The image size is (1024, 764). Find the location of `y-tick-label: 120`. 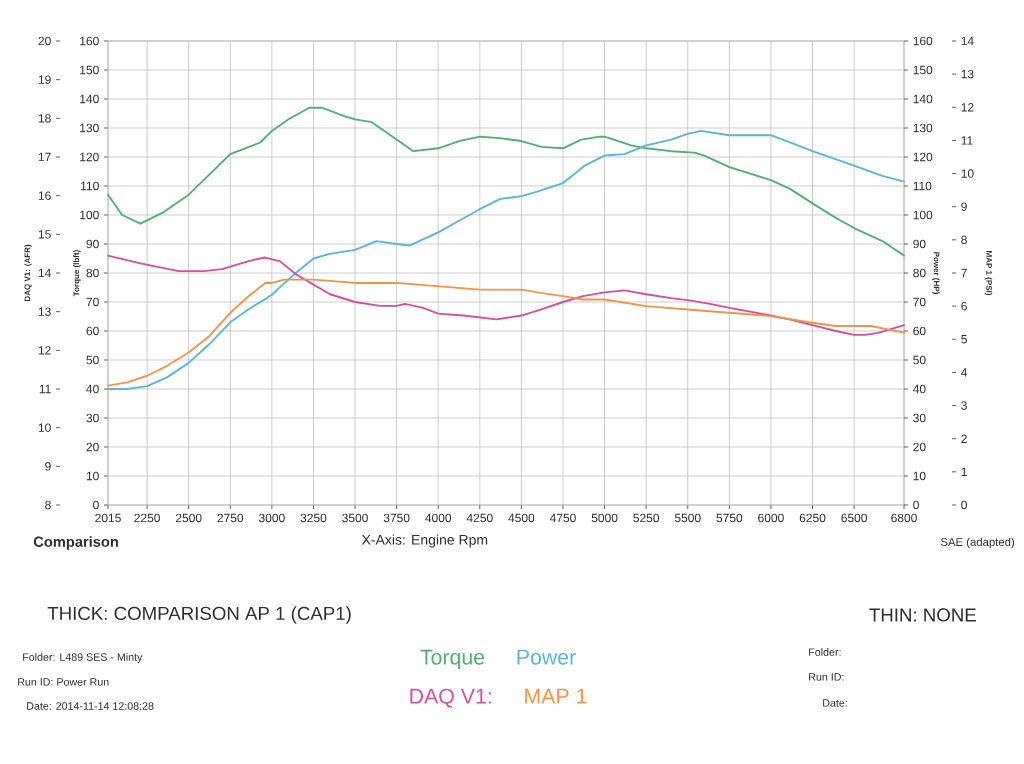

y-tick-label: 120 is located at coordinates (89, 157).